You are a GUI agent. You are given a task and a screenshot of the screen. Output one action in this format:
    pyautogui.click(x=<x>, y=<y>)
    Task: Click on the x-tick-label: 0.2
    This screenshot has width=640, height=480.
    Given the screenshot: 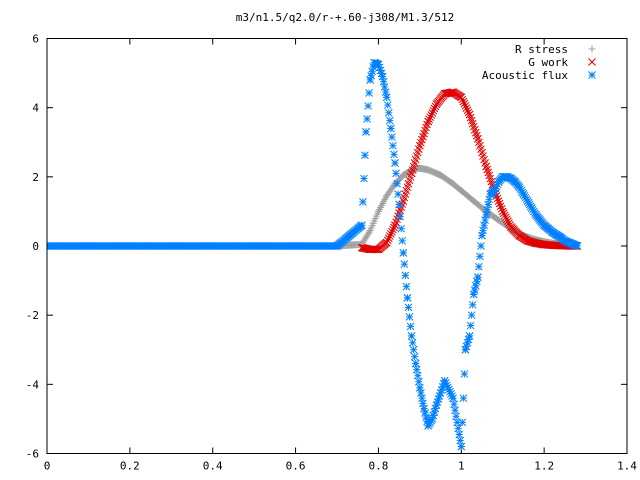 What is the action you would take?
    pyautogui.click(x=130, y=466)
    